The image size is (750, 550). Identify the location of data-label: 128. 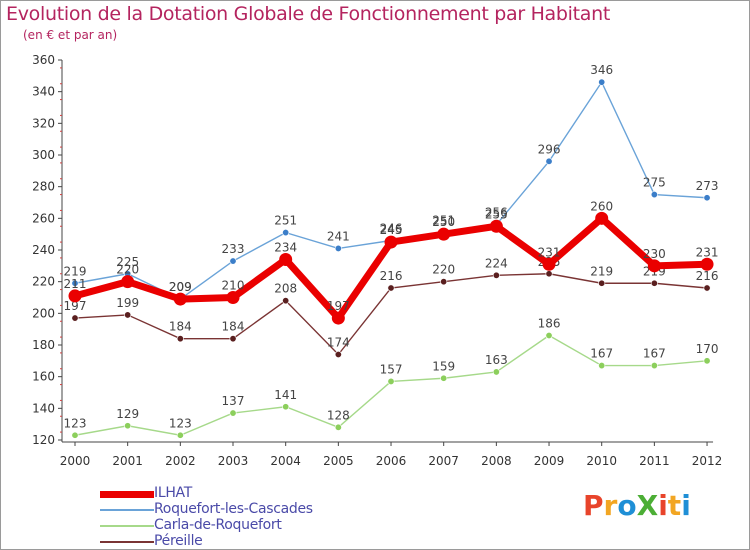
(338, 415).